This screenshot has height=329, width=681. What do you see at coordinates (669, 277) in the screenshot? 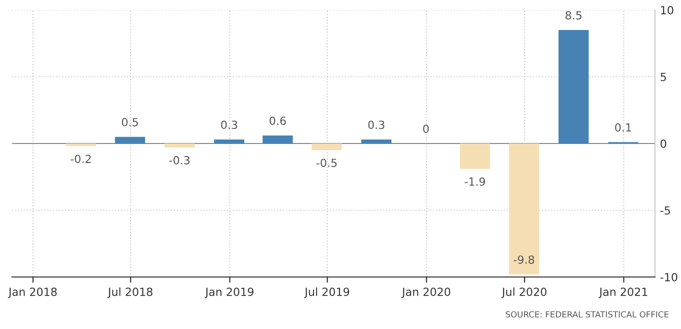
I see `y-tick-label: -10` at bounding box center [669, 277].